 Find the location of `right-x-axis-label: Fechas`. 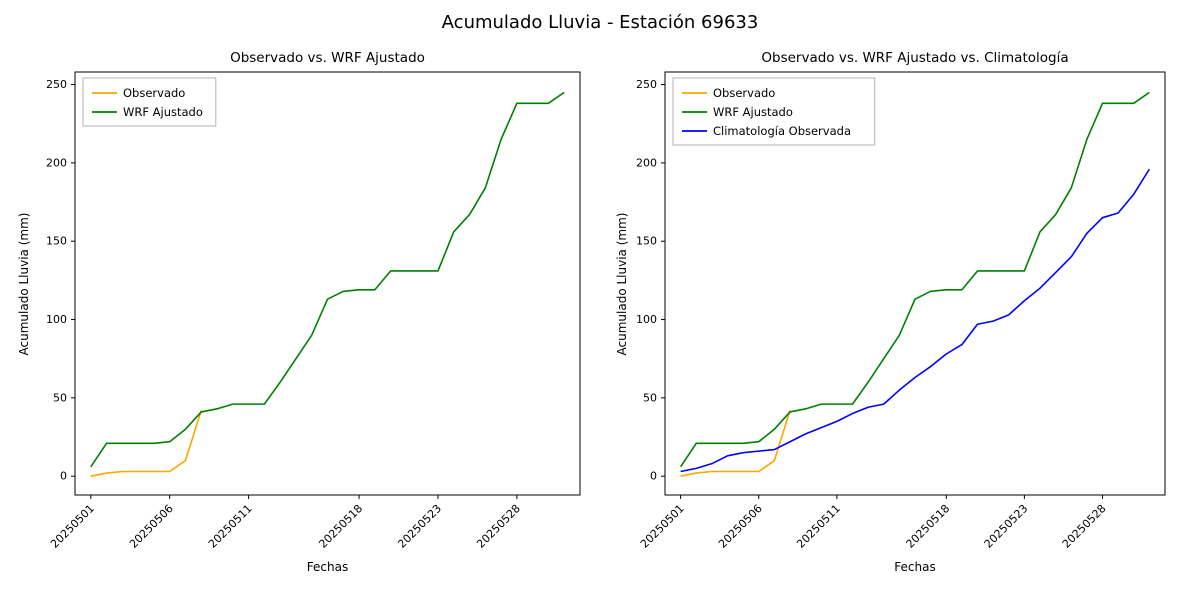

right-x-axis-label: Fechas is located at coordinates (915, 567).